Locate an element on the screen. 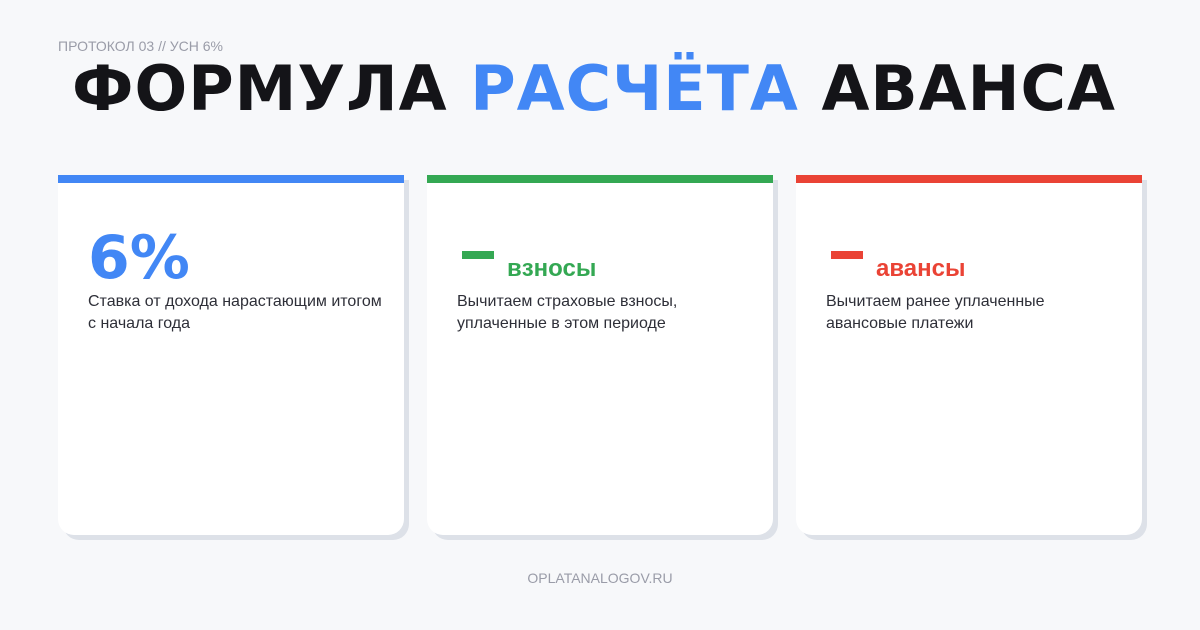 This screenshot has height=630, width=1200. card-heading: взносы is located at coordinates (552, 268).